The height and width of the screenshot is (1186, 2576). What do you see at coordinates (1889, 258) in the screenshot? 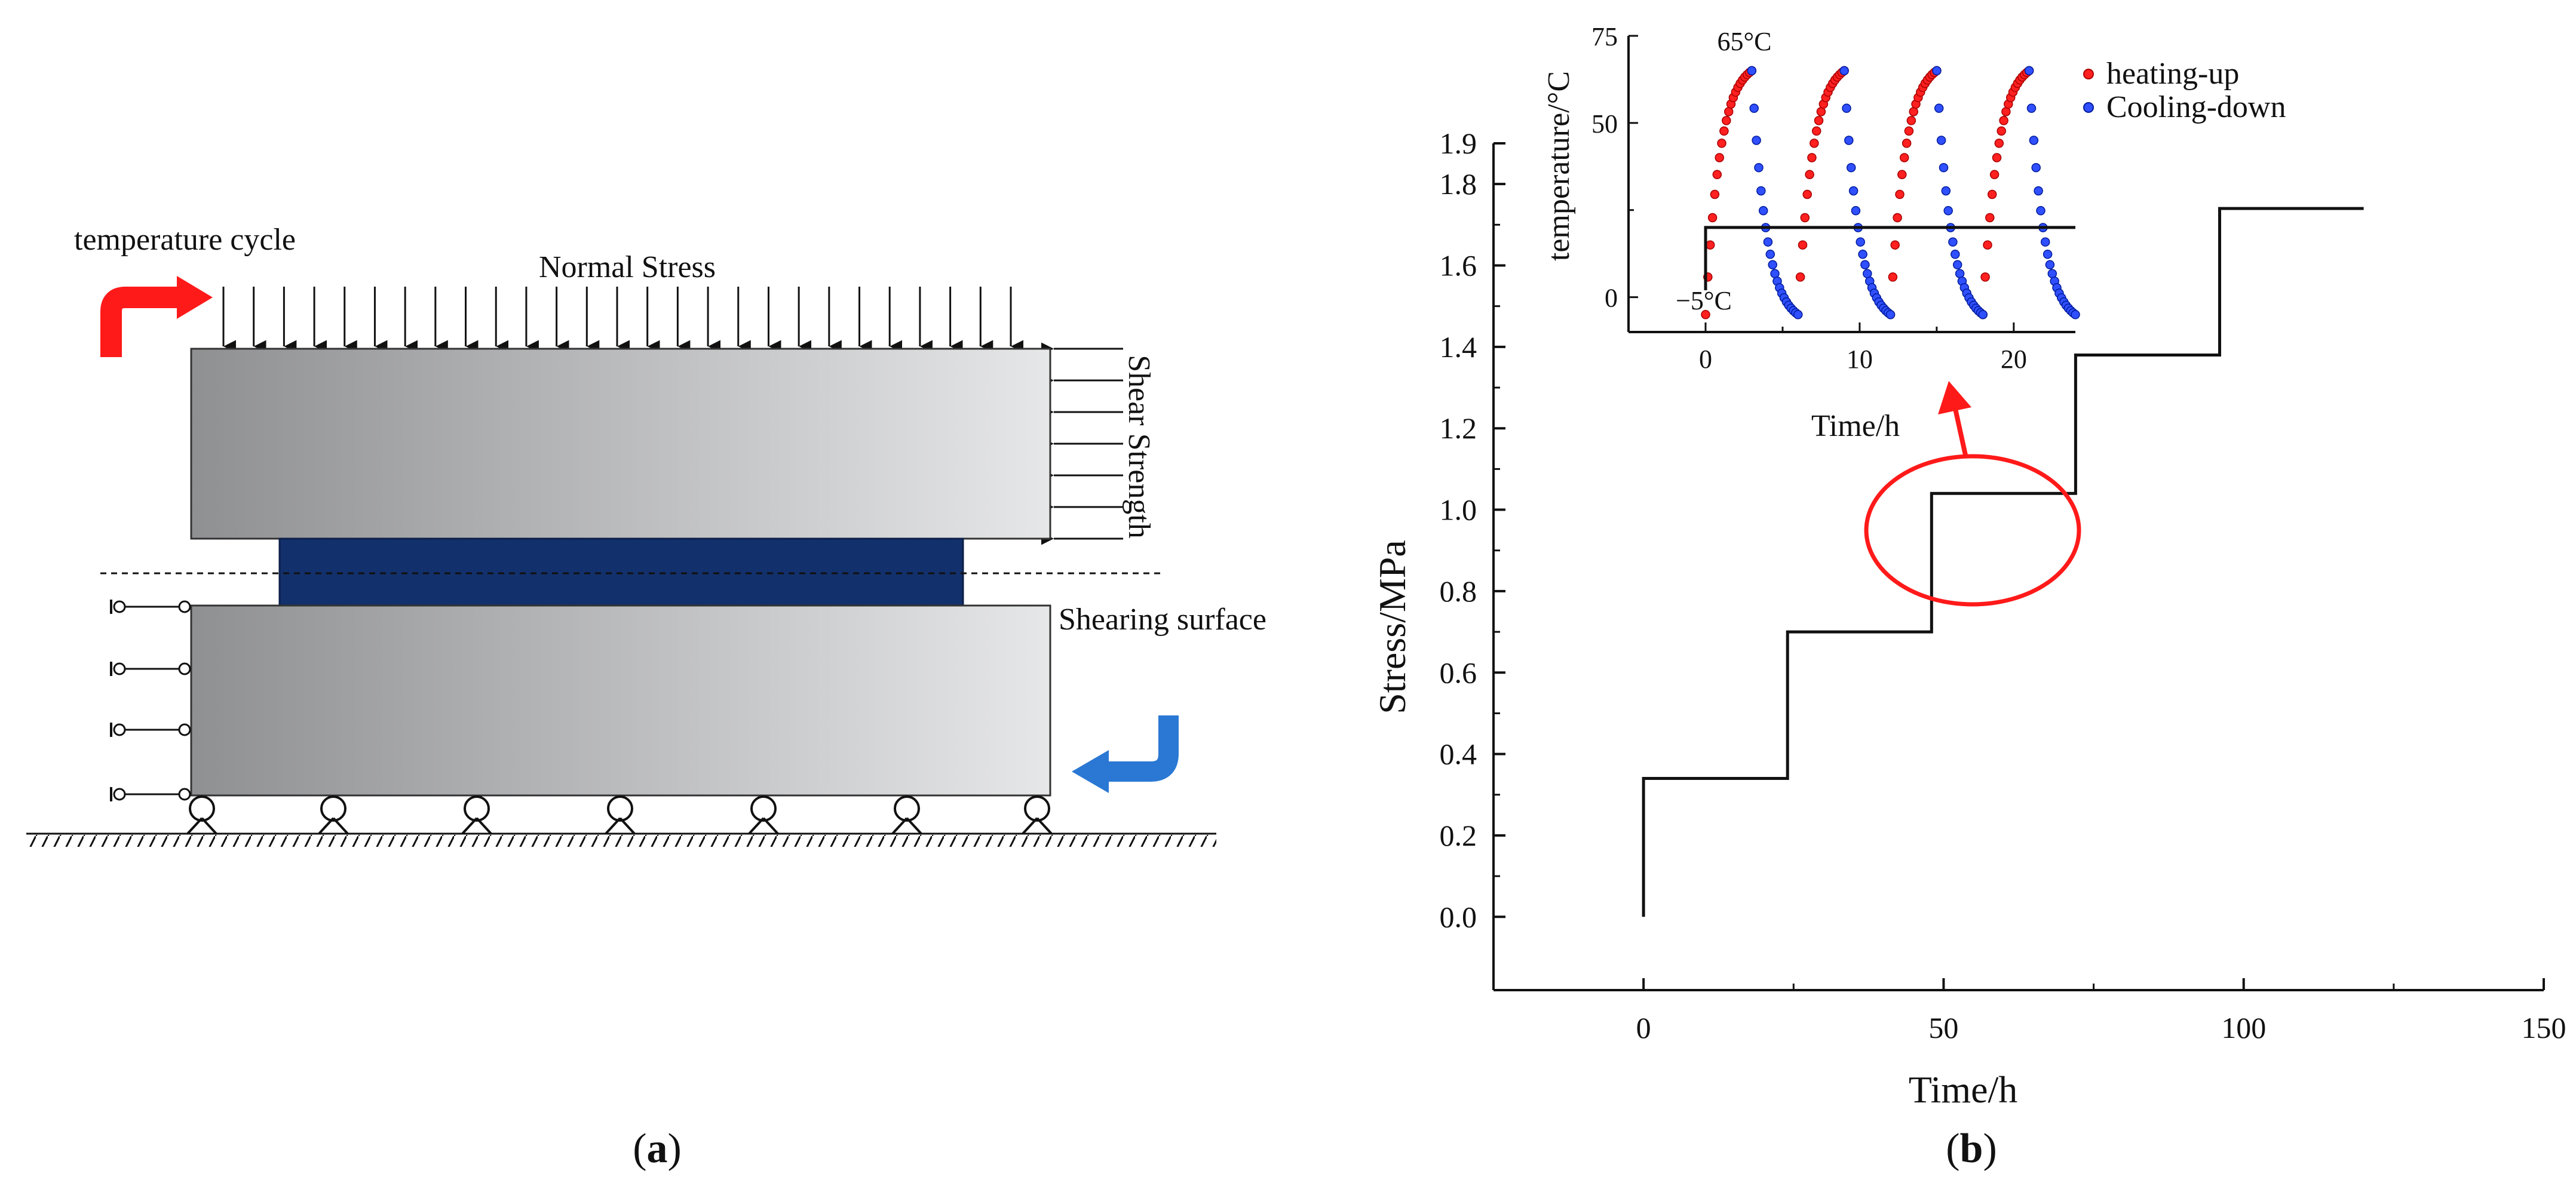
I see `inset-reference-line` at bounding box center [1889, 258].